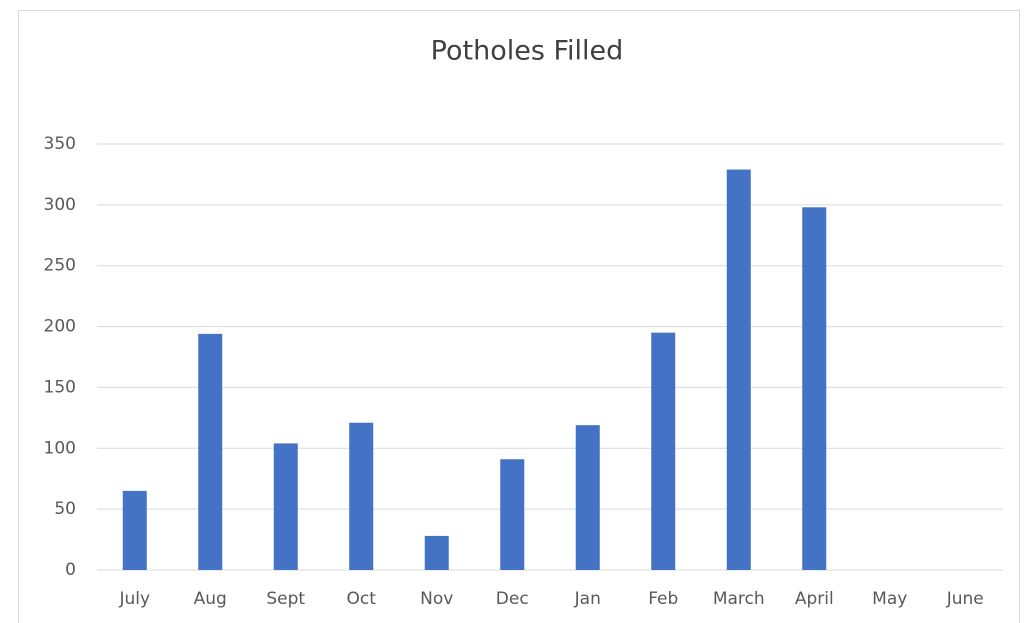 The height and width of the screenshot is (623, 1024). What do you see at coordinates (210, 599) in the screenshot?
I see `x-tick-label: Aug` at bounding box center [210, 599].